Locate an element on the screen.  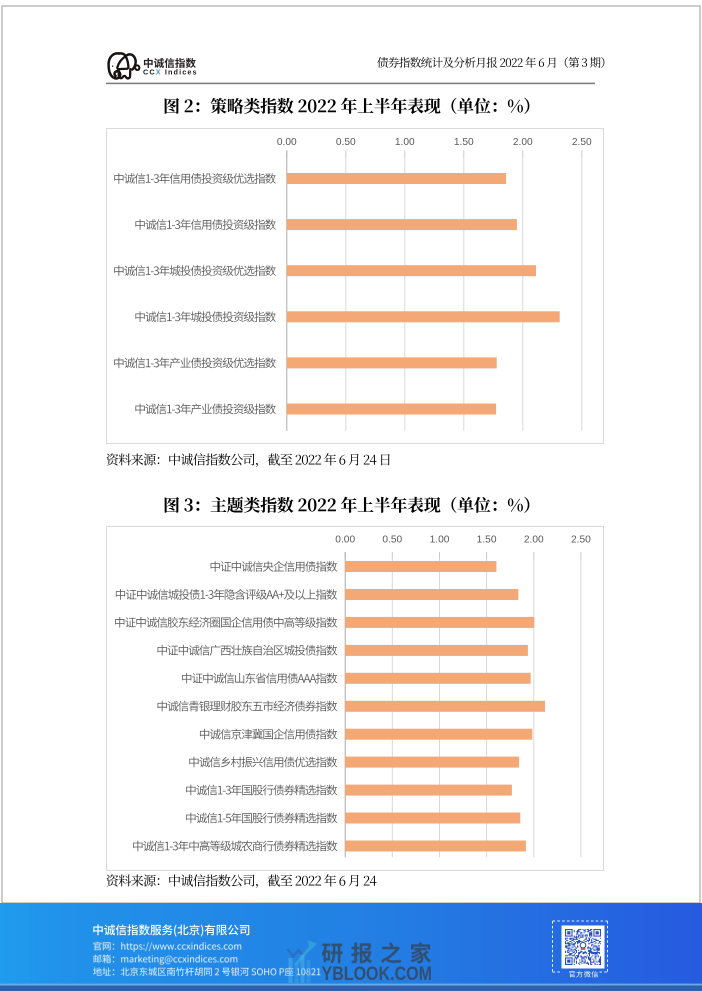
svg-text: YBLOOK.COM is located at coordinates (377, 974).